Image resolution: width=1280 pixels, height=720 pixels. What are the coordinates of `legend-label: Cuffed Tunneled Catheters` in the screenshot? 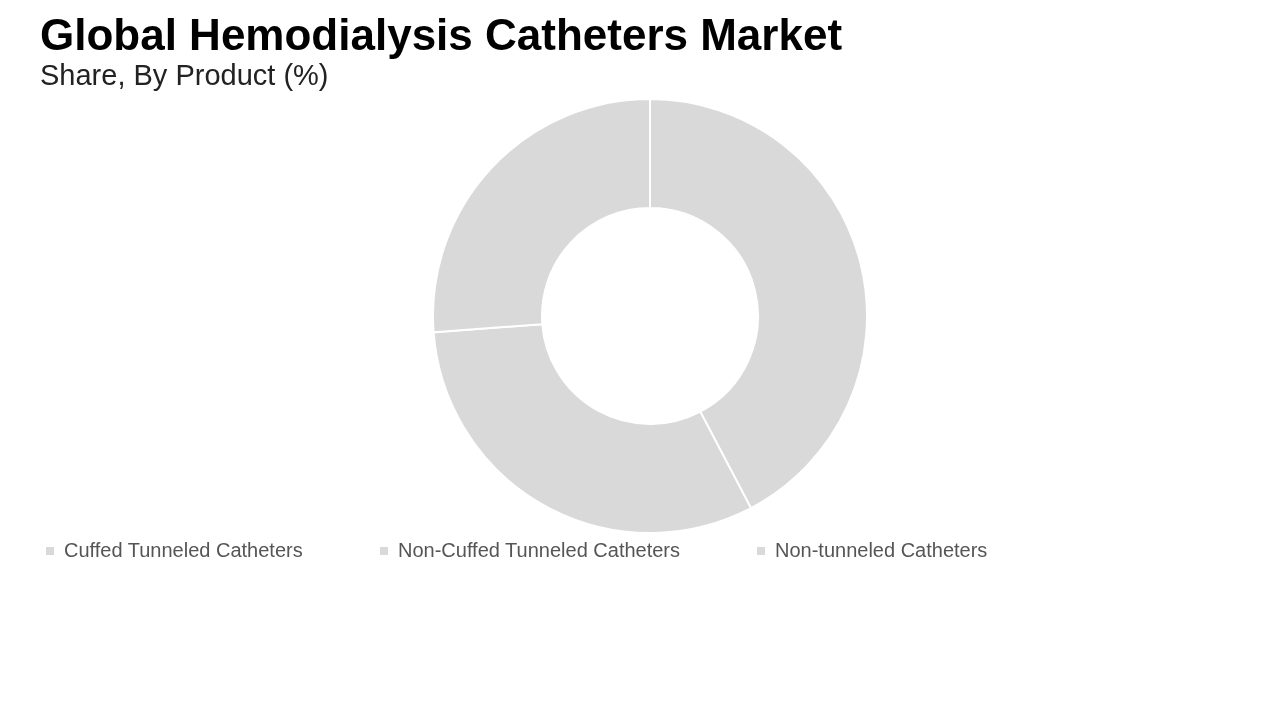 It's located at (183, 550).